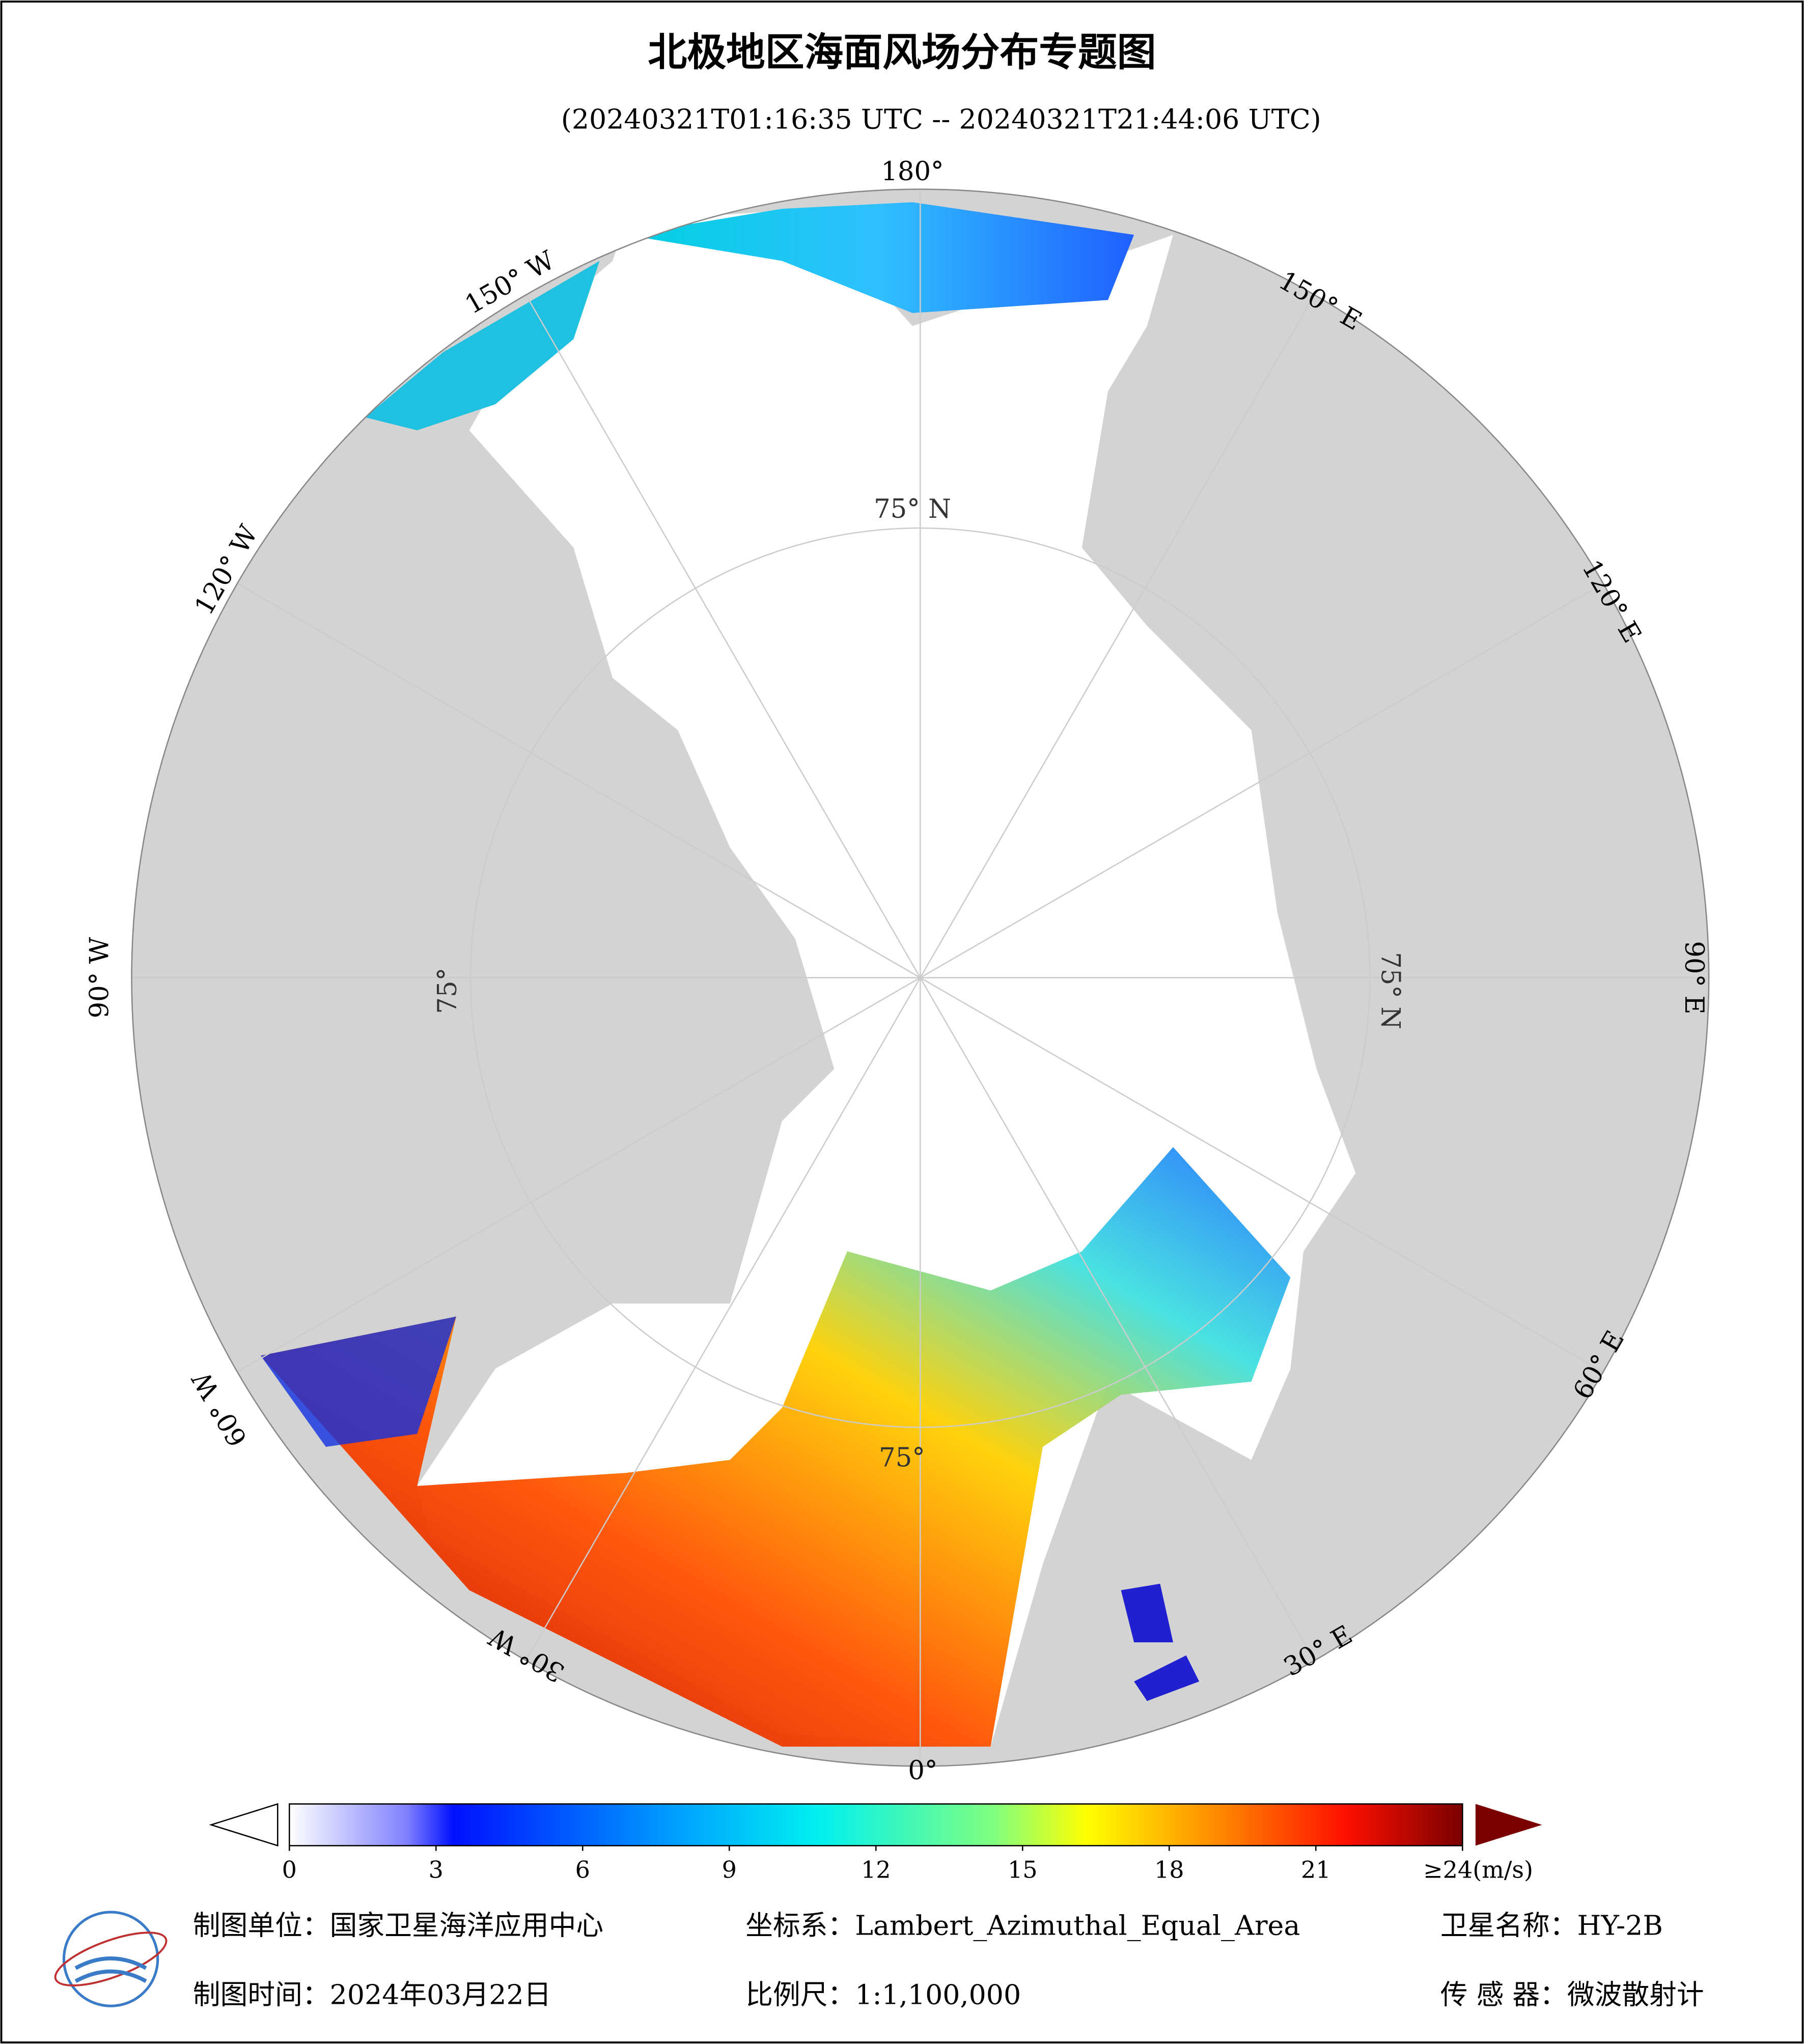 Image resolution: width=1804 pixels, height=2044 pixels. Describe the element at coordinates (289, 1870) in the screenshot. I see `colorbar-tick-label: 0` at that location.